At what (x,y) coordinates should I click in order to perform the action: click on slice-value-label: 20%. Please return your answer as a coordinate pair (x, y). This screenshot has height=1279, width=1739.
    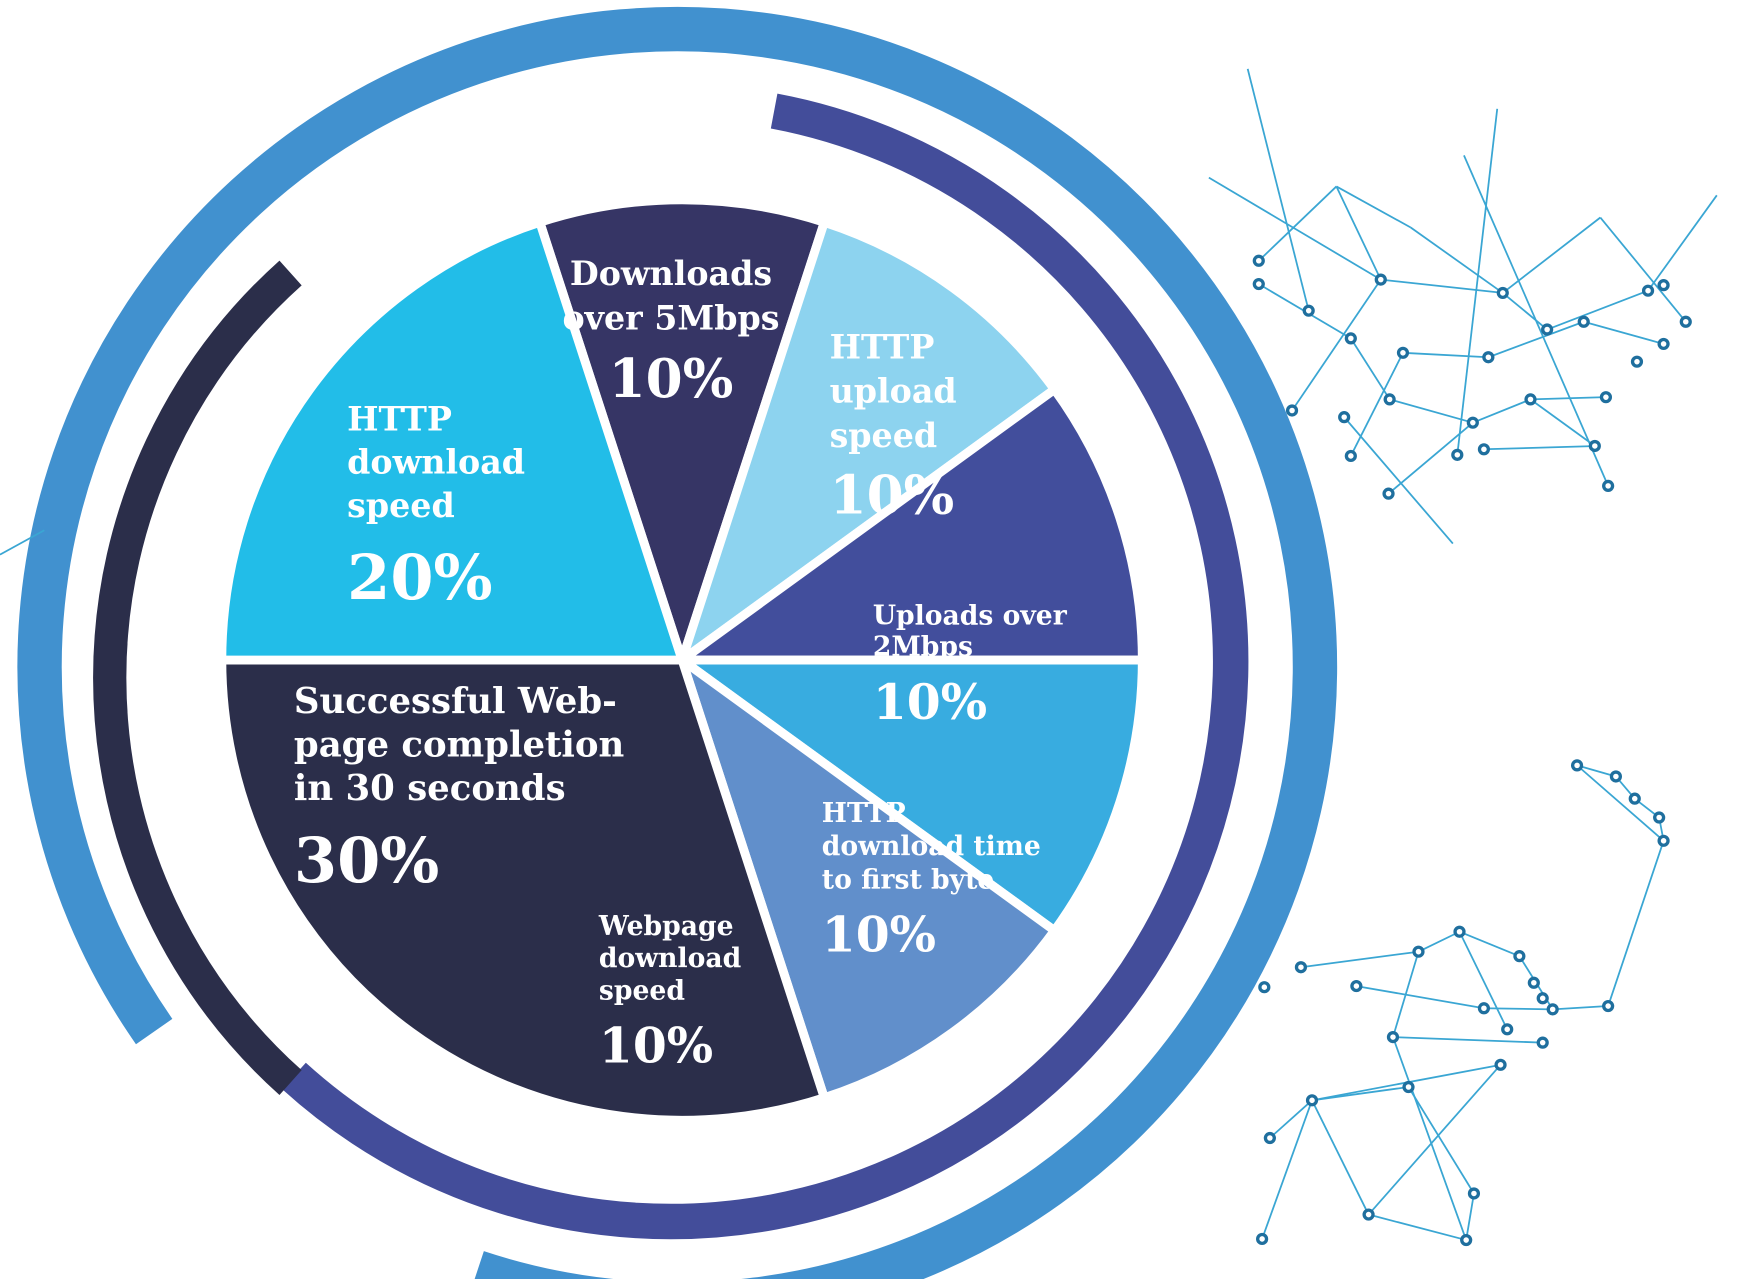
    Looking at the image, I should click on (419, 577).